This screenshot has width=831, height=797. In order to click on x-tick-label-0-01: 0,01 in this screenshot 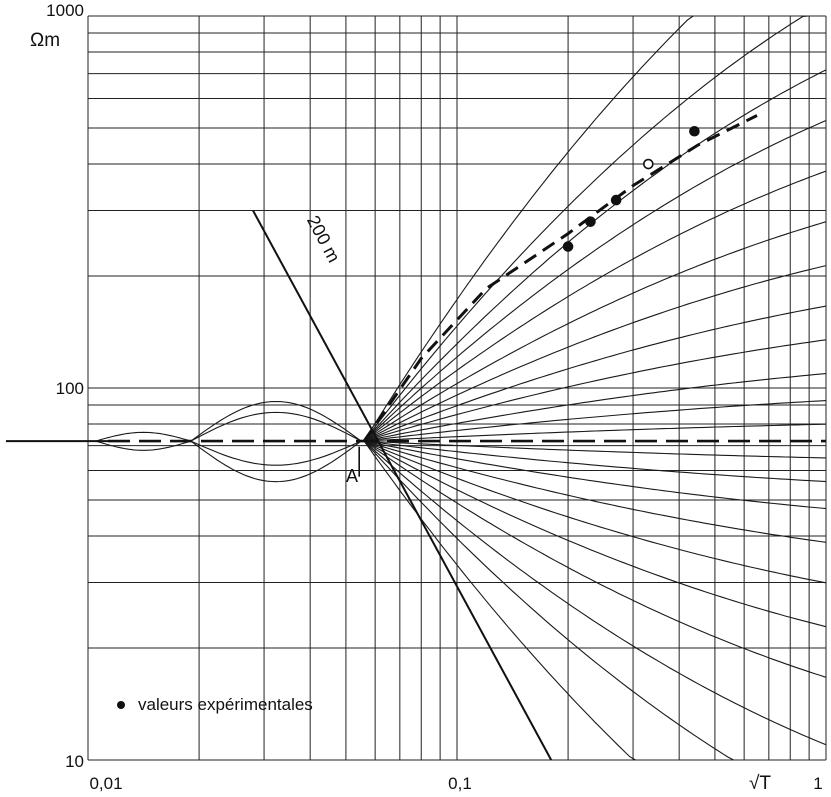, I will do `click(105, 783)`.